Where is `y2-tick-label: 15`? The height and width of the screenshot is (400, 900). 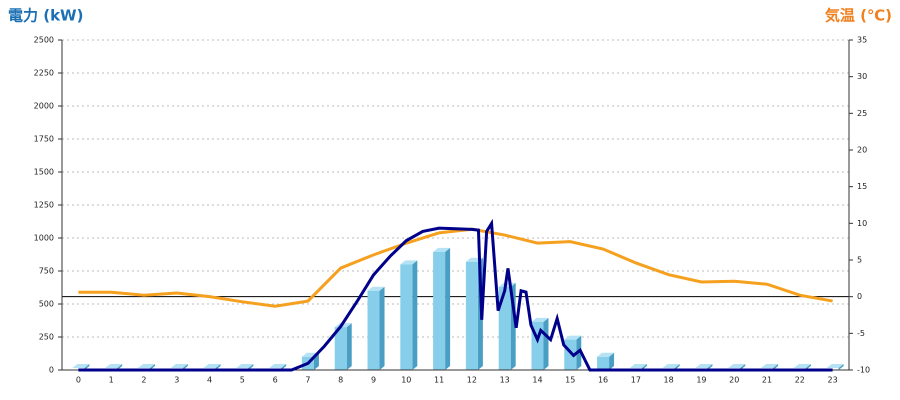 y2-tick-label: 15 is located at coordinates (862, 186).